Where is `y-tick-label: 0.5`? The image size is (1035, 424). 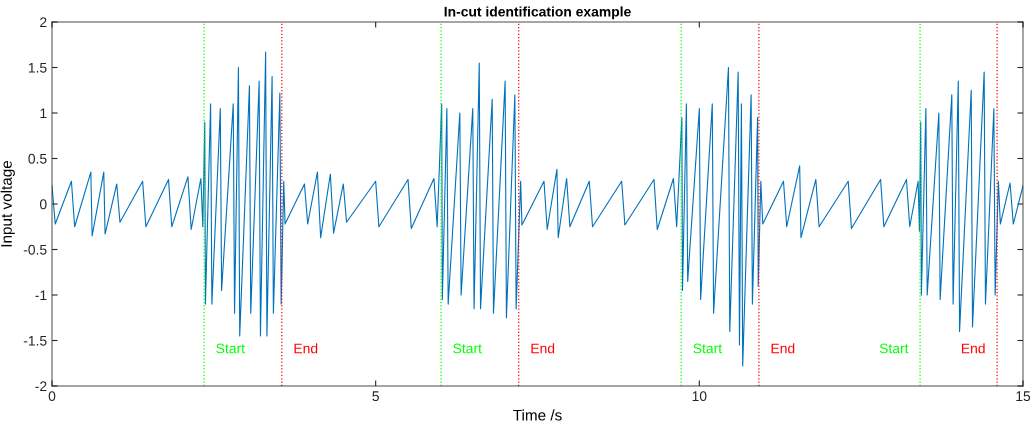 y-tick-label: 0.5 is located at coordinates (37, 158).